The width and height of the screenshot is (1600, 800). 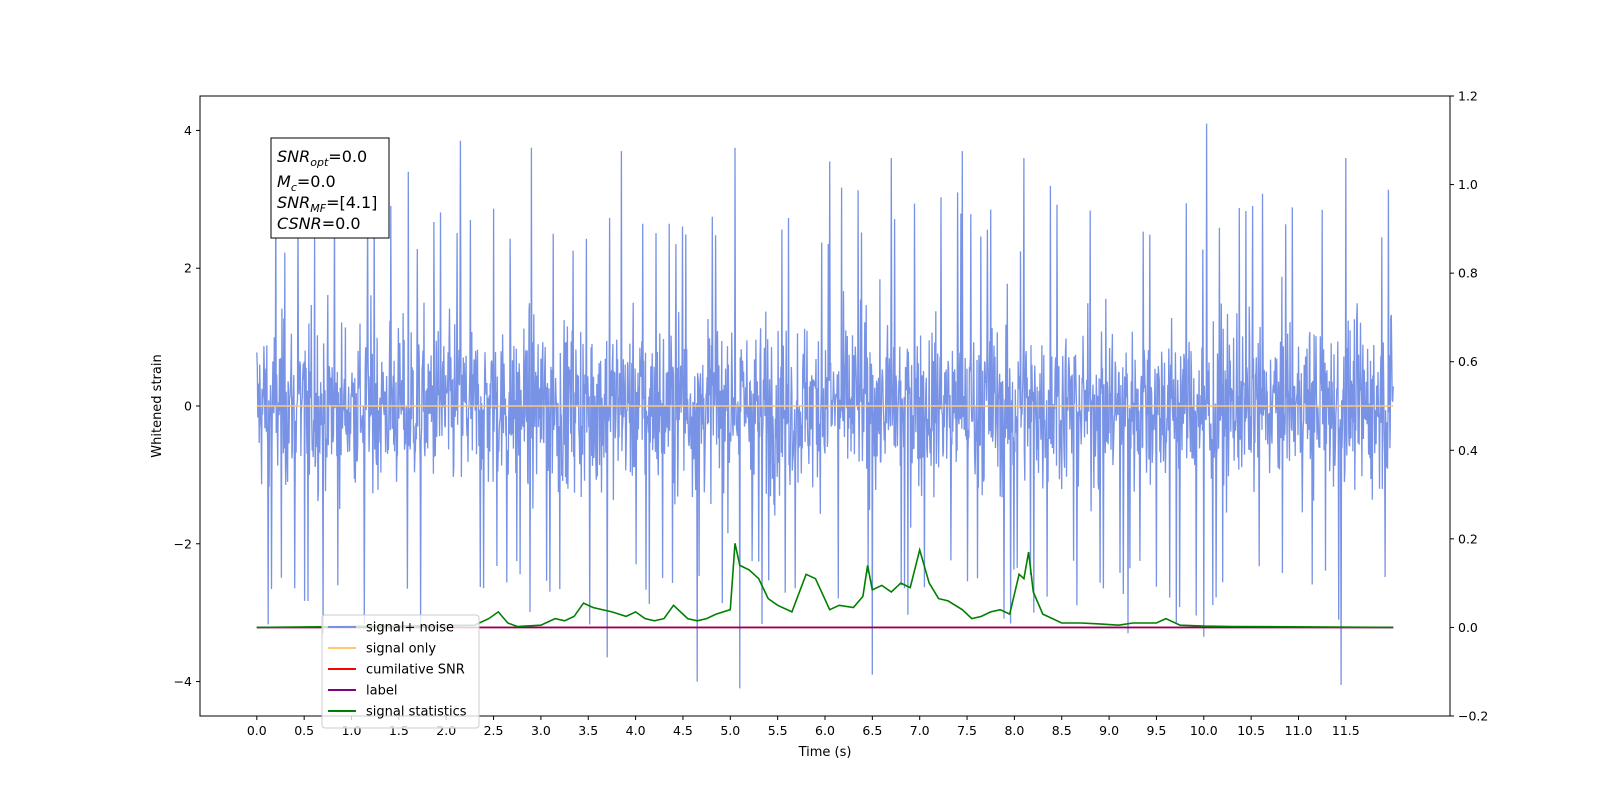 What do you see at coordinates (401, 649) in the screenshot?
I see `legend-label: signal only` at bounding box center [401, 649].